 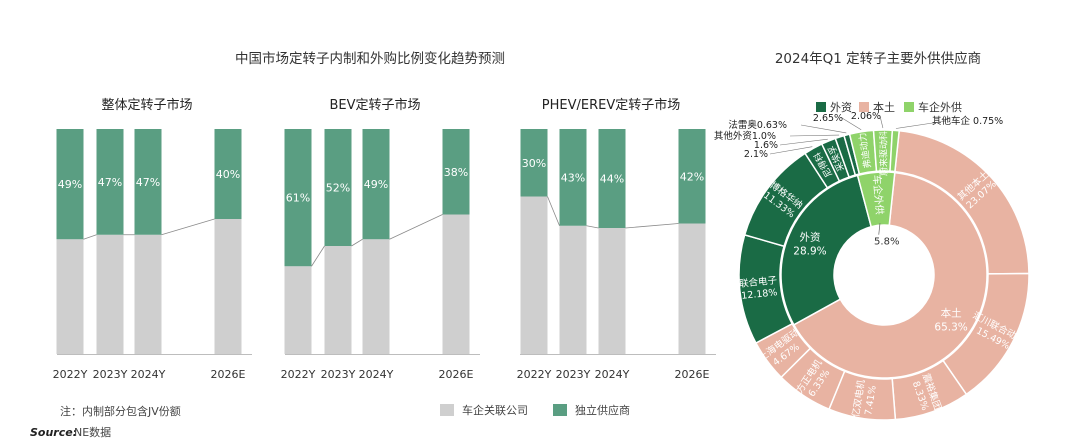 What do you see at coordinates (828, 118) in the screenshot?
I see `outer-ext-label: 2.65%` at bounding box center [828, 118].